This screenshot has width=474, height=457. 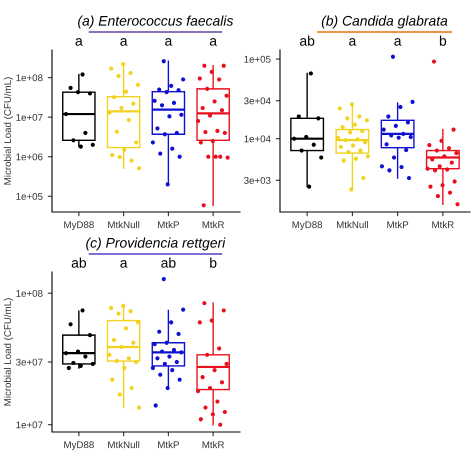 I want to click on y-tick-label: 1e+04, so click(x=257, y=138).